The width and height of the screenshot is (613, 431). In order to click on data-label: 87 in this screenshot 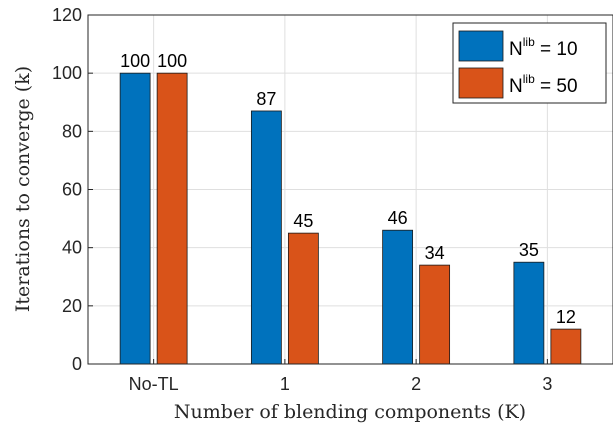, I will do `click(266, 99)`.